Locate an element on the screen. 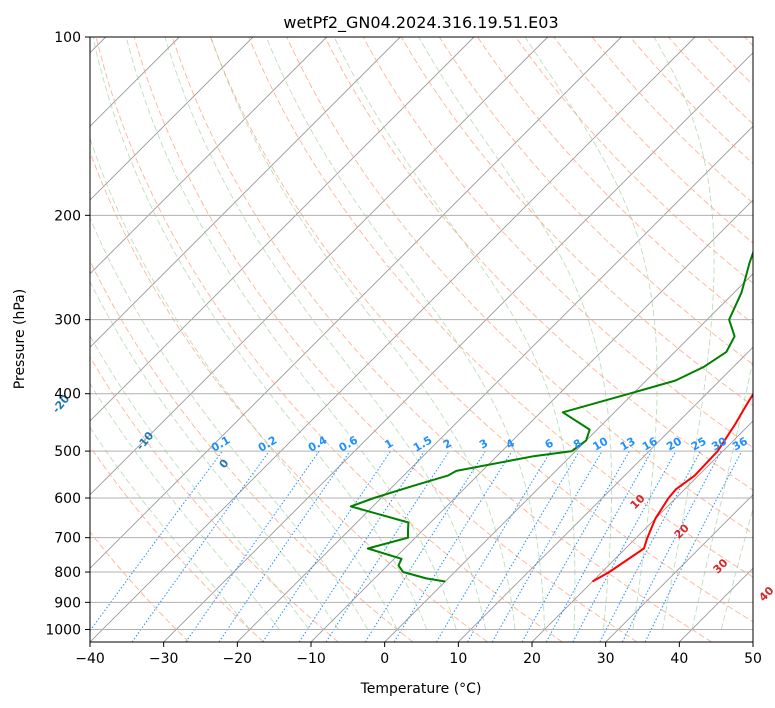 This screenshot has height=708, width=775. x-tick-label: 30 is located at coordinates (606, 659).